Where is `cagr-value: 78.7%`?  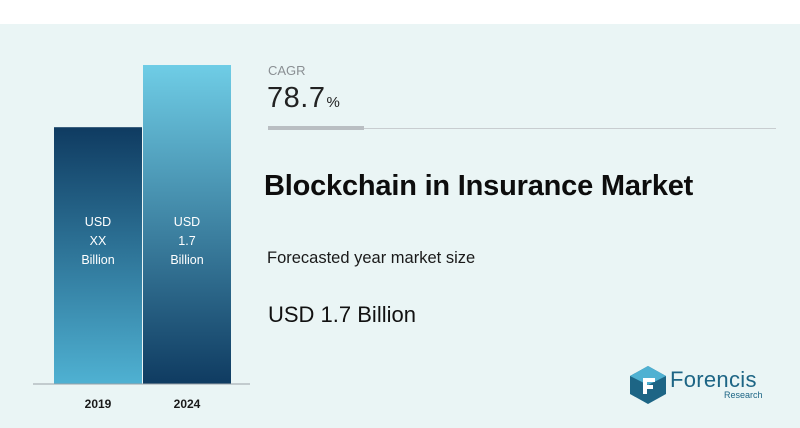
cagr-value: 78.7% is located at coordinates (303, 98).